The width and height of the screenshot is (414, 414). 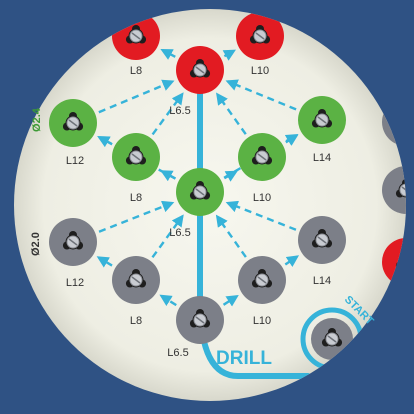 What do you see at coordinates (332, 351) in the screenshot?
I see `bit-slot-start-l4: L4` at bounding box center [332, 351].